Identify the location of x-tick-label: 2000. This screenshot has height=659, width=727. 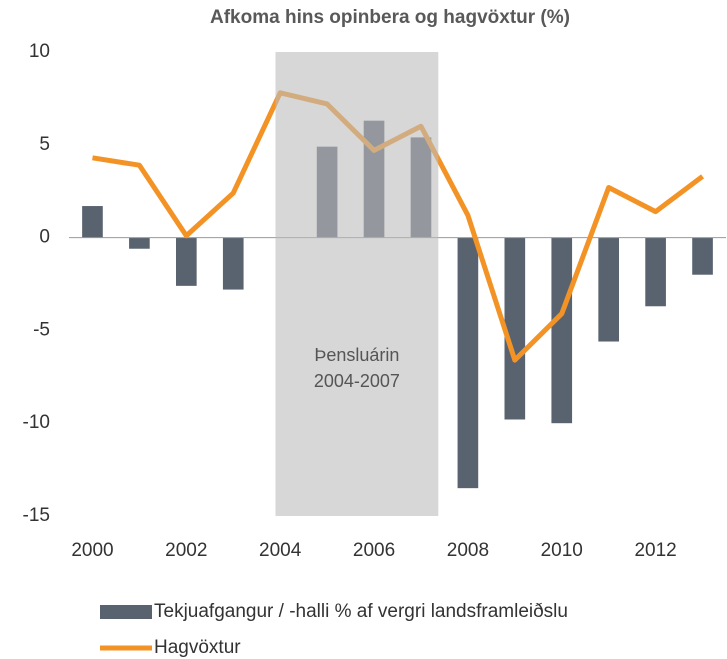
(92, 550).